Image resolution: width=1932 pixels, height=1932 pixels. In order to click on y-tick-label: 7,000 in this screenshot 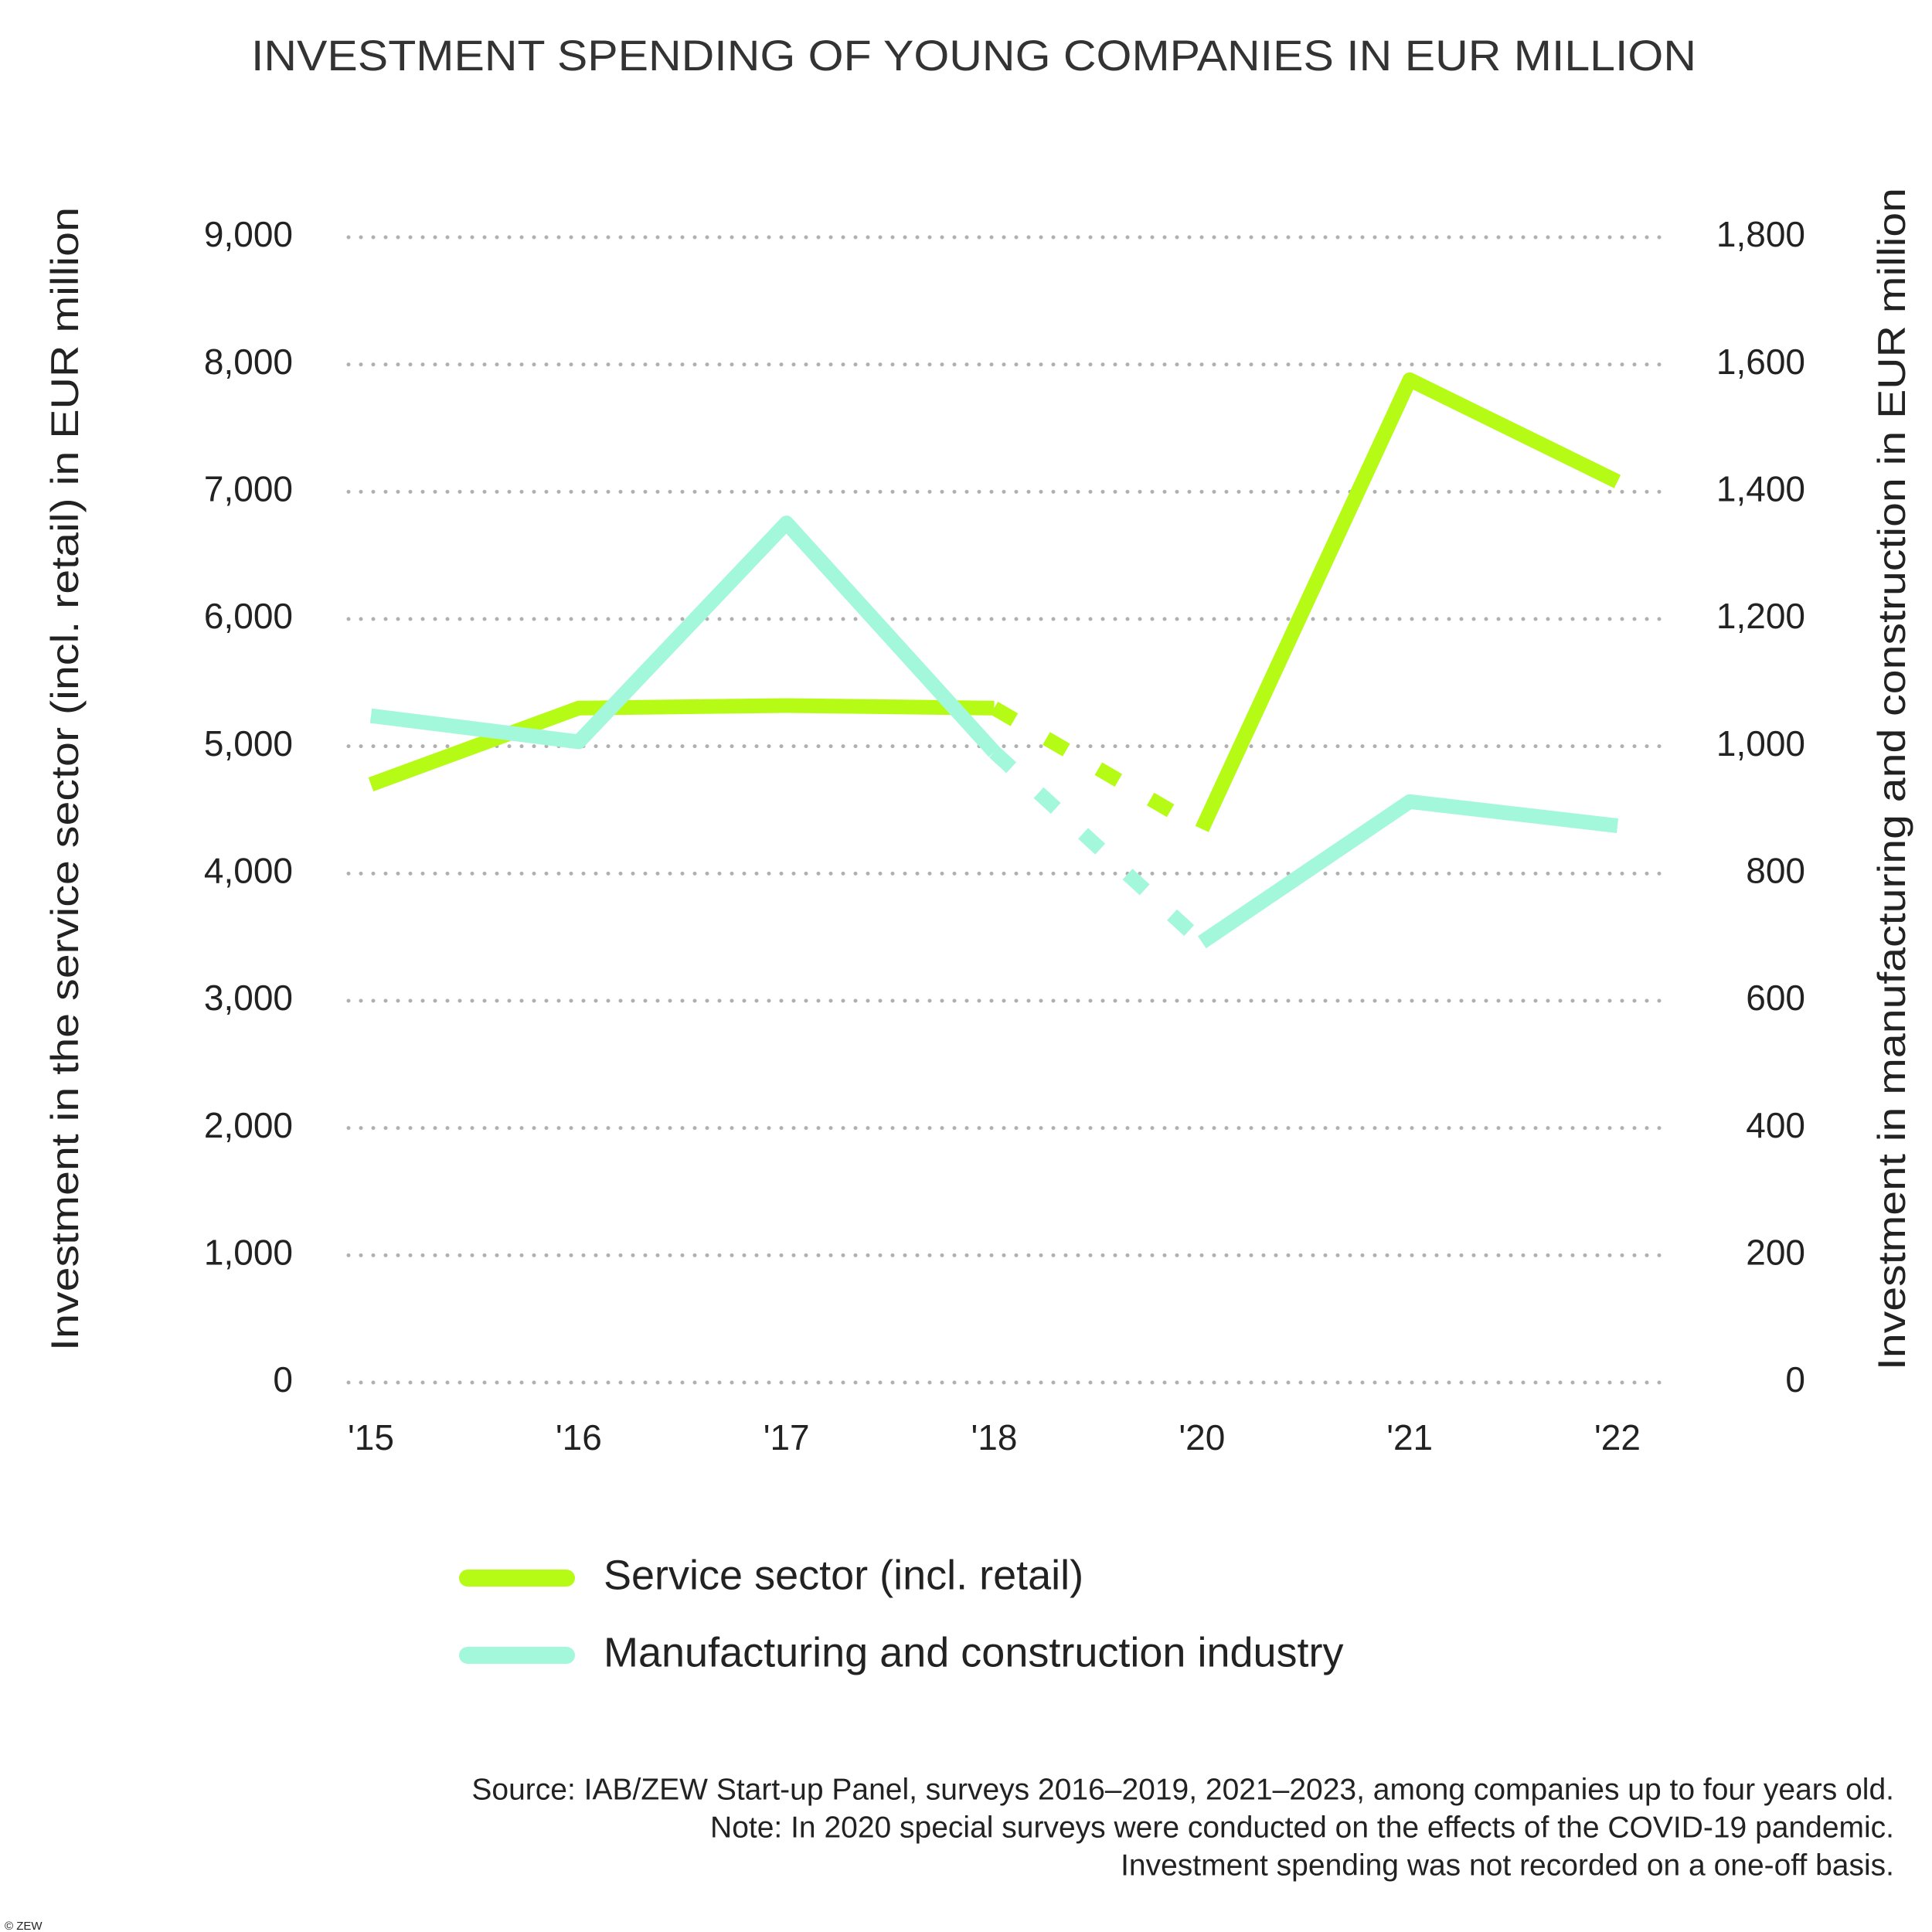, I will do `click(248, 489)`.